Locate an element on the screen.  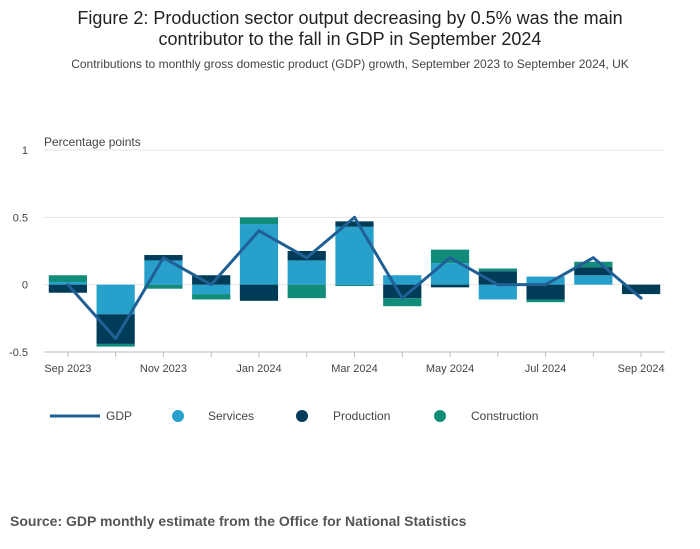
x-tick-label: Mar 2024 is located at coordinates (354, 369).